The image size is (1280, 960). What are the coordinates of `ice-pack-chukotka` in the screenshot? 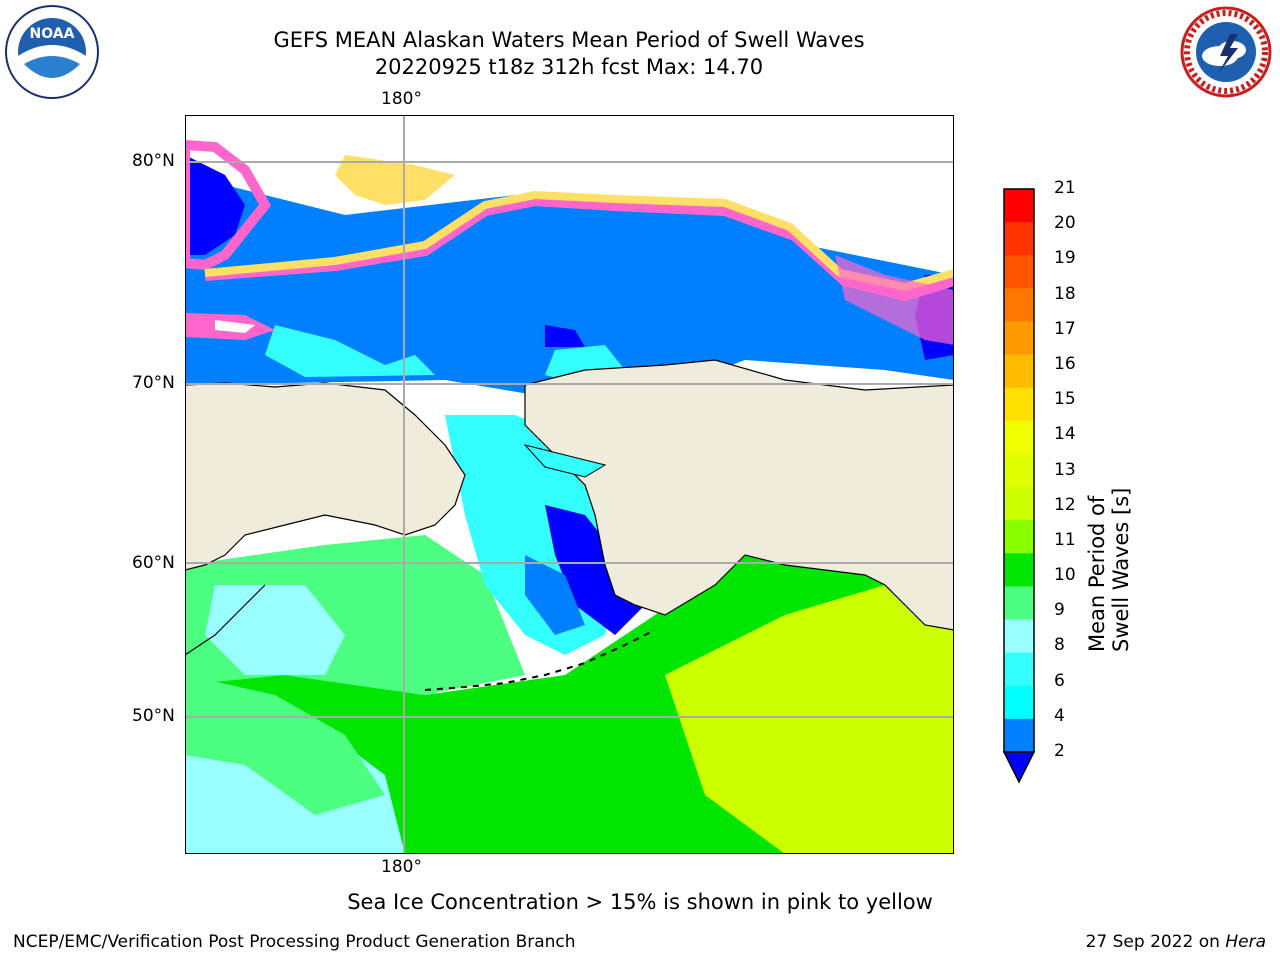 It's located at (235, 326).